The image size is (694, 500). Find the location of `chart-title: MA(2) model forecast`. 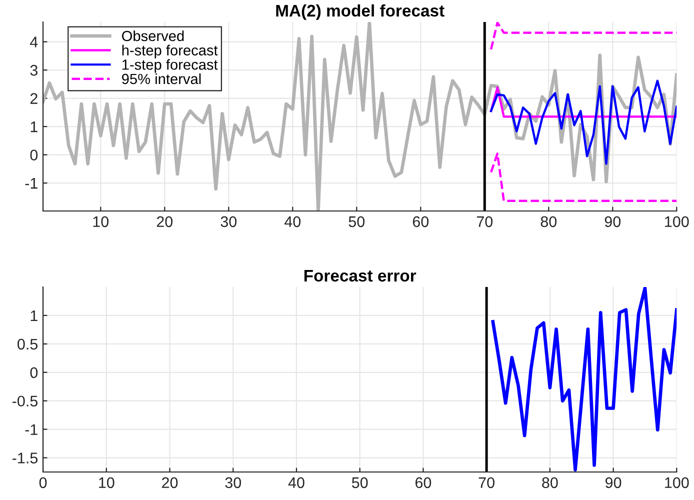

chart-title: MA(2) model forecast is located at coordinates (360, 12).